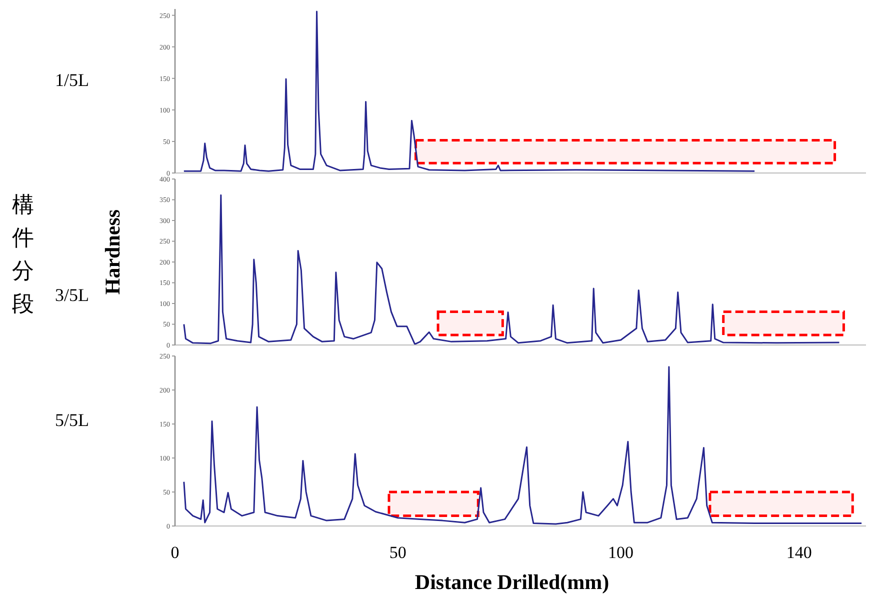  Describe the element at coordinates (621, 552) in the screenshot. I see `x-tick-label: 100` at that location.